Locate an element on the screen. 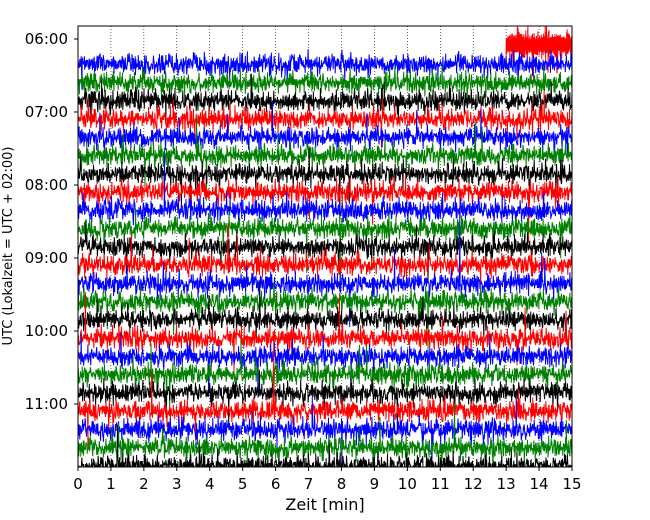 The image size is (650, 520). x-tick-label: 8 is located at coordinates (342, 484).